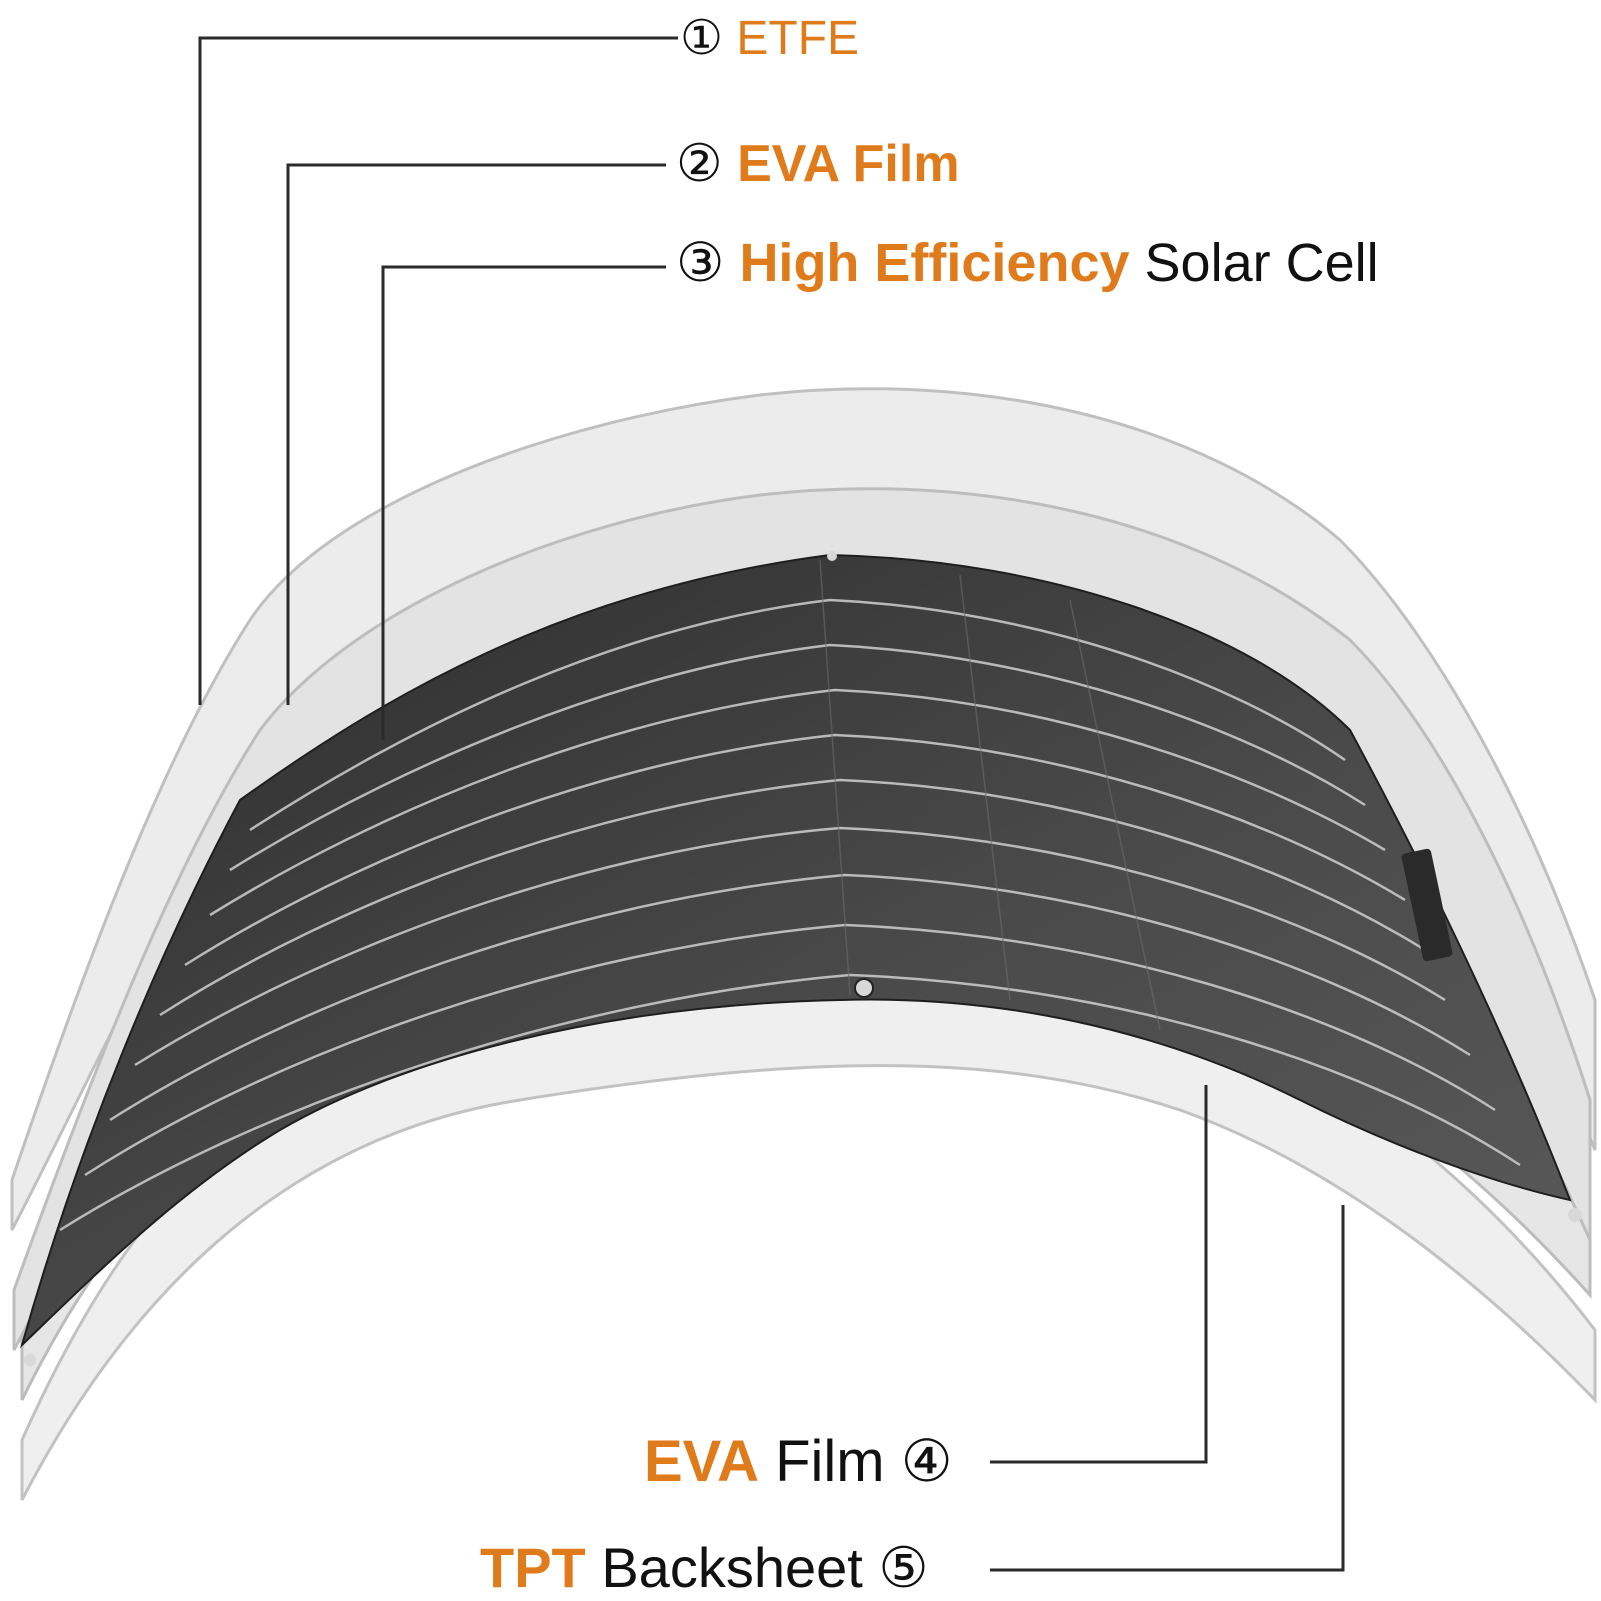  What do you see at coordinates (699, 164) in the screenshot?
I see `layer-2-number: ②` at bounding box center [699, 164].